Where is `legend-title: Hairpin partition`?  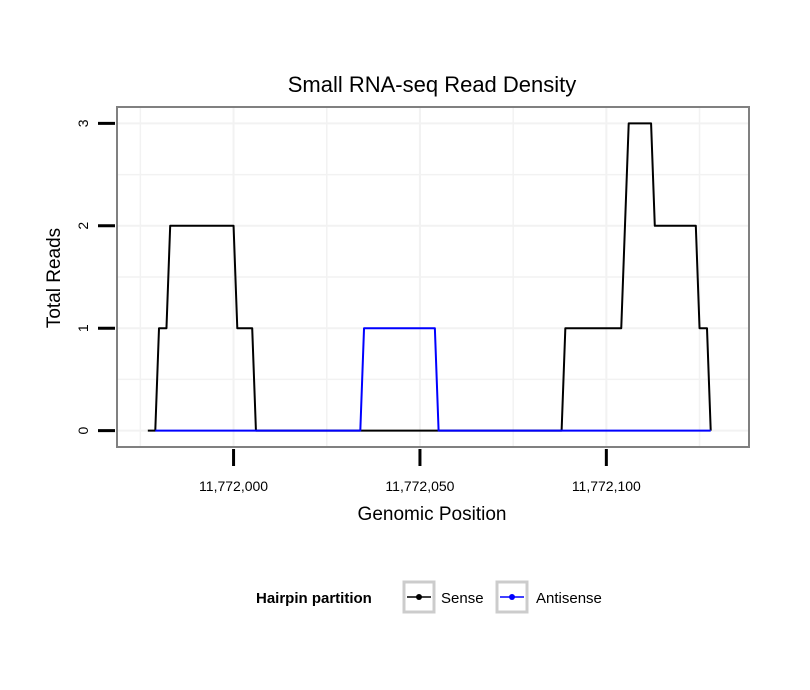
legend-title: Hairpin partition is located at coordinates (314, 598).